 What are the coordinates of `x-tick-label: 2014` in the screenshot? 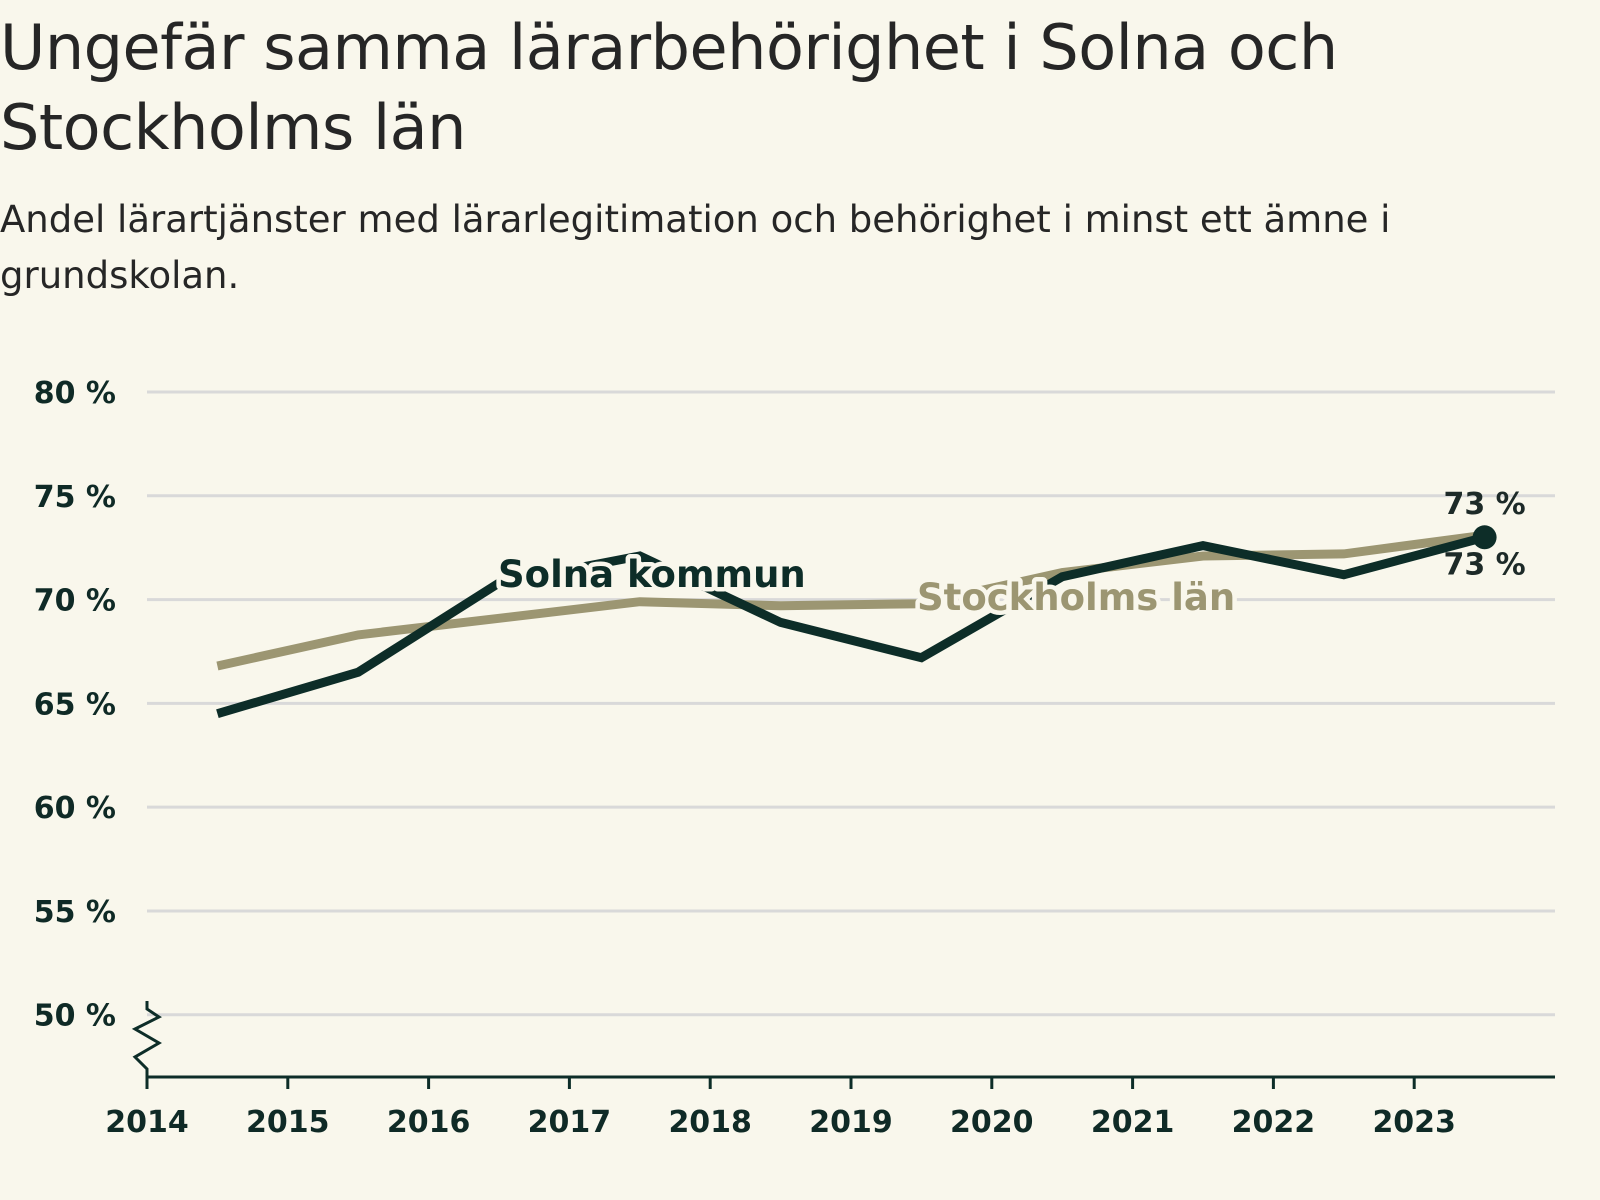 It's located at (147, 1122).